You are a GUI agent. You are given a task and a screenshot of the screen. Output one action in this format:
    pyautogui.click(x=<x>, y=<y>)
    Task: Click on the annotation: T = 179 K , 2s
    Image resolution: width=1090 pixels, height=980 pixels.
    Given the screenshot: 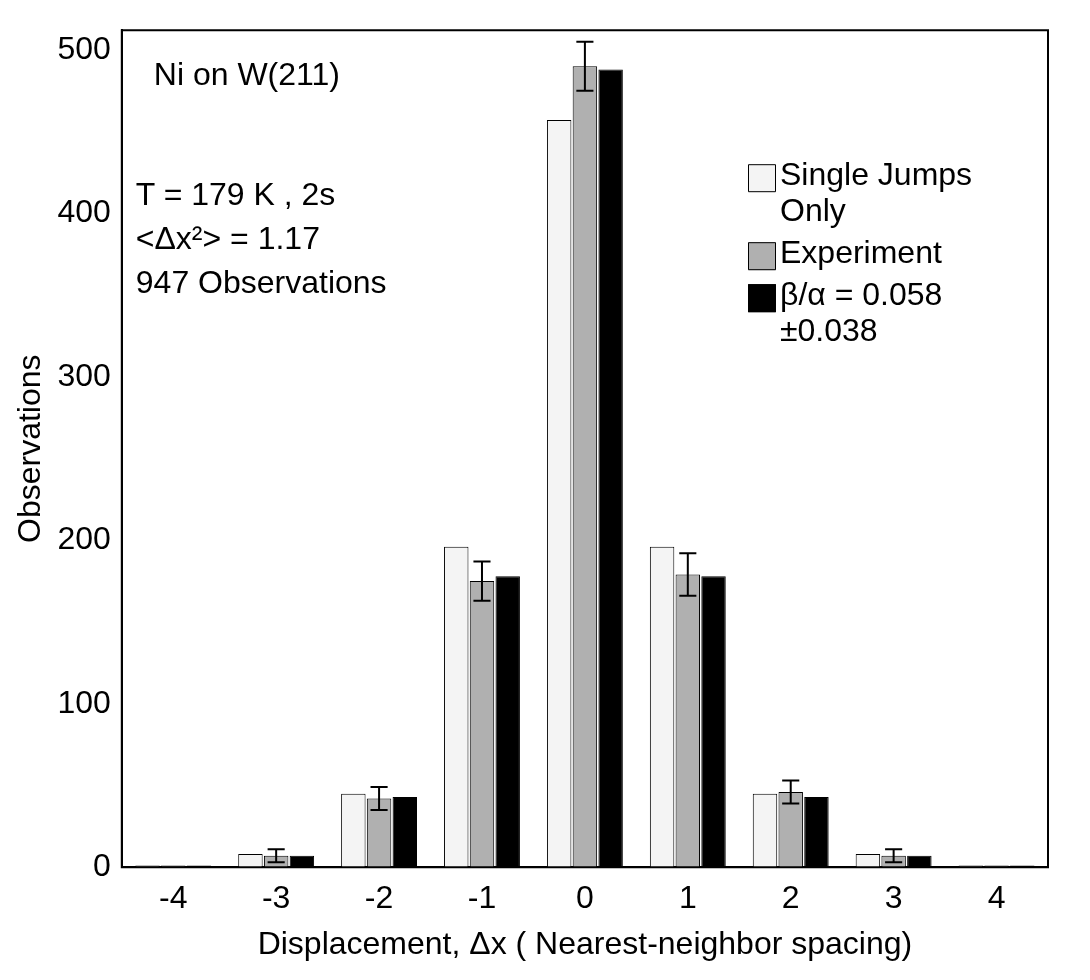 What is the action you would take?
    pyautogui.click(x=235, y=194)
    